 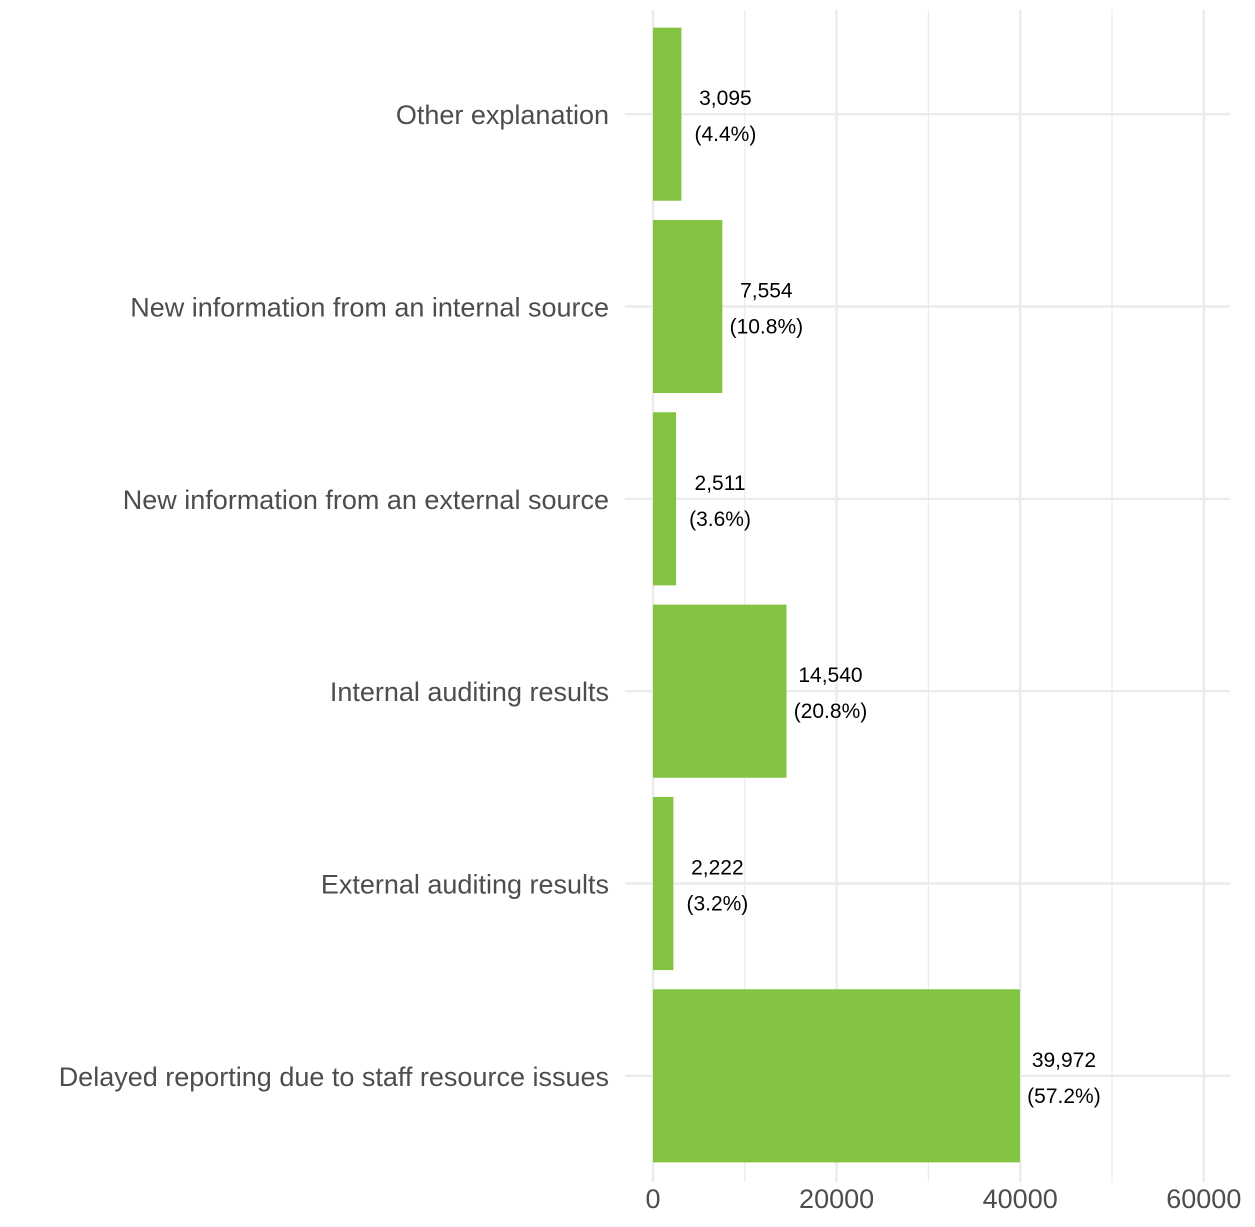 I want to click on data-label-count: 2,222, so click(x=717, y=868).